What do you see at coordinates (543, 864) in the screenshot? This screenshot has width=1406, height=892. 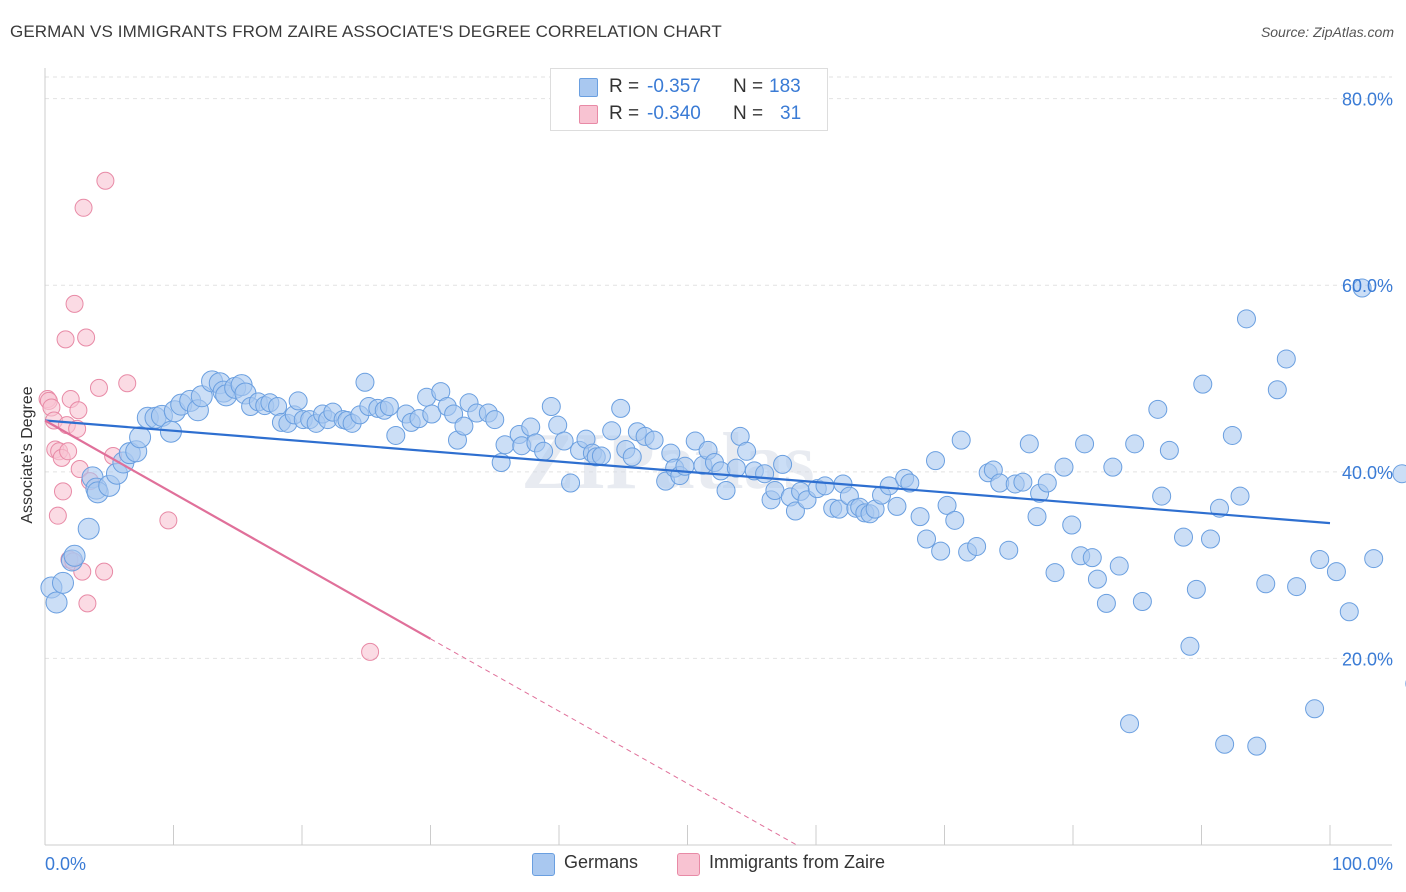 I see `germans-swatch` at bounding box center [543, 864].